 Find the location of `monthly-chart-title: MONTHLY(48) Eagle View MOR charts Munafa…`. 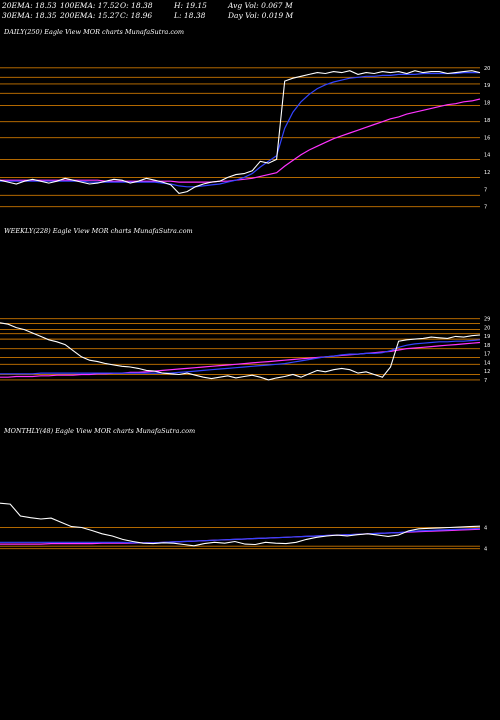

monthly-chart-title: MONTHLY(48) Eagle View MOR charts Munafa… is located at coordinates (100, 431).